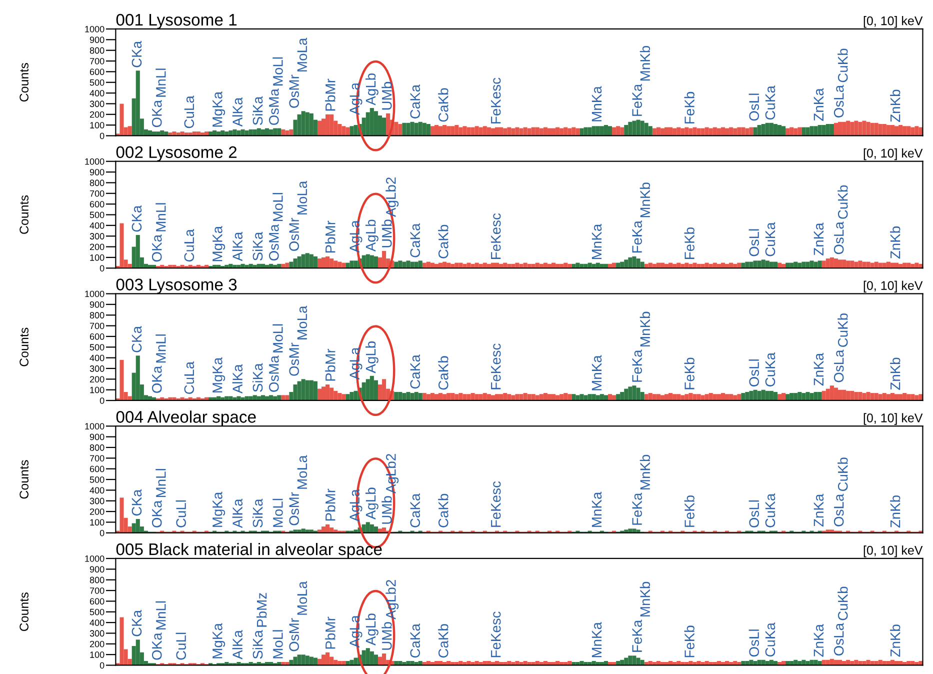 The height and width of the screenshot is (674, 933). What do you see at coordinates (97, 61) in the screenshot?
I see `y-tick-label: 700` at bounding box center [97, 61].